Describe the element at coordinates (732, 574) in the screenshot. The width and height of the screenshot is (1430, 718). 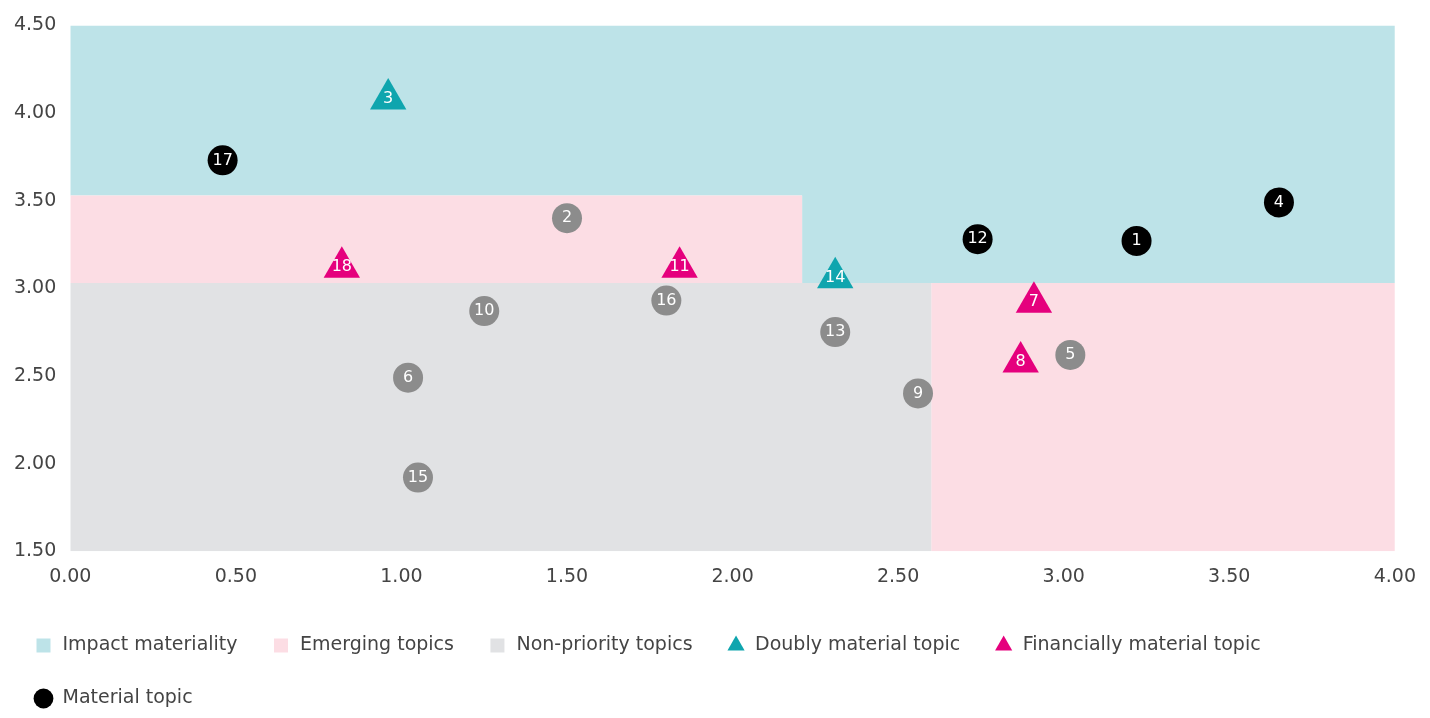
I see `x-tick-label: 2.00` at that location.